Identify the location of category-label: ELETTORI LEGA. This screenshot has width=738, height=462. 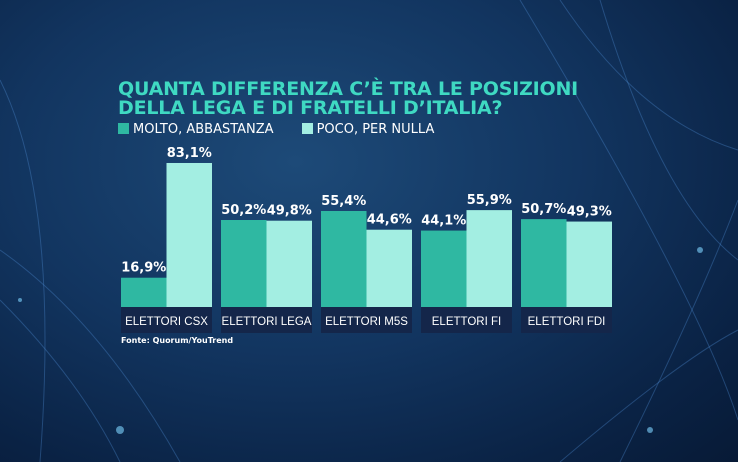
(267, 322).